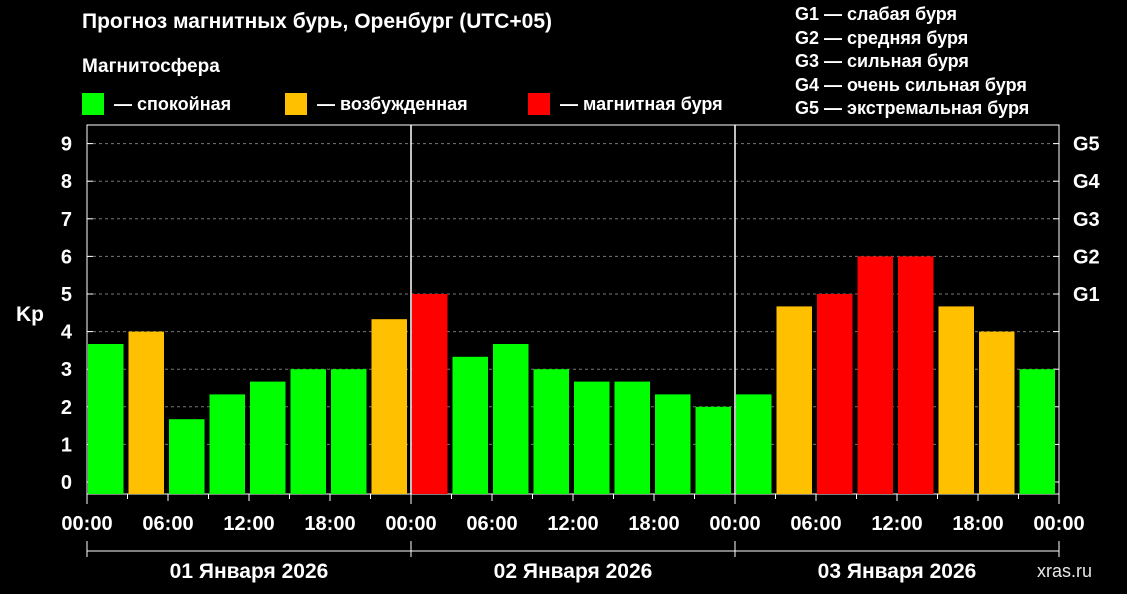 This screenshot has height=594, width=1127. I want to click on g-scale-legend-g1: G1 — слабая буря, so click(876, 14).